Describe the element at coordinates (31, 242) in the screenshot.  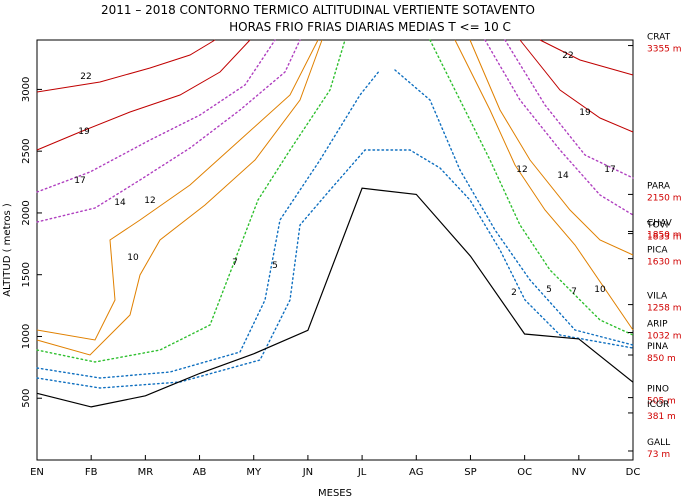
I see `y-axis: 500 1000 1500 2000 2500 3000` at that location.